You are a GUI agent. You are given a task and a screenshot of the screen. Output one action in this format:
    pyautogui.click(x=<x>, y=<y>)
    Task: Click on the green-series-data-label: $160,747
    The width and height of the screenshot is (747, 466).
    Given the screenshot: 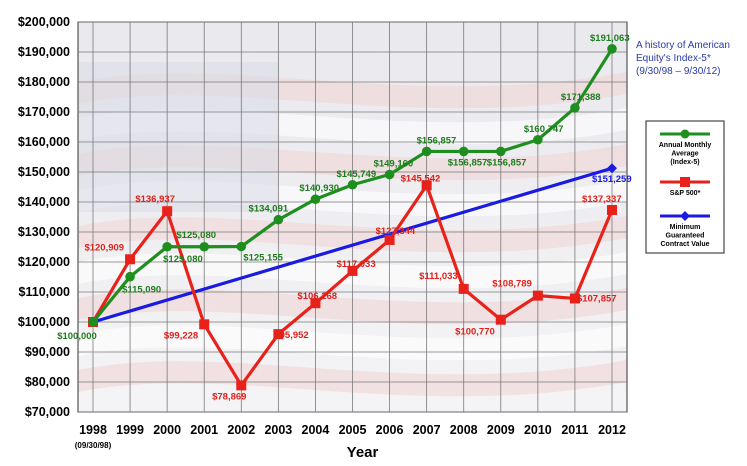 What is the action you would take?
    pyautogui.click(x=544, y=129)
    